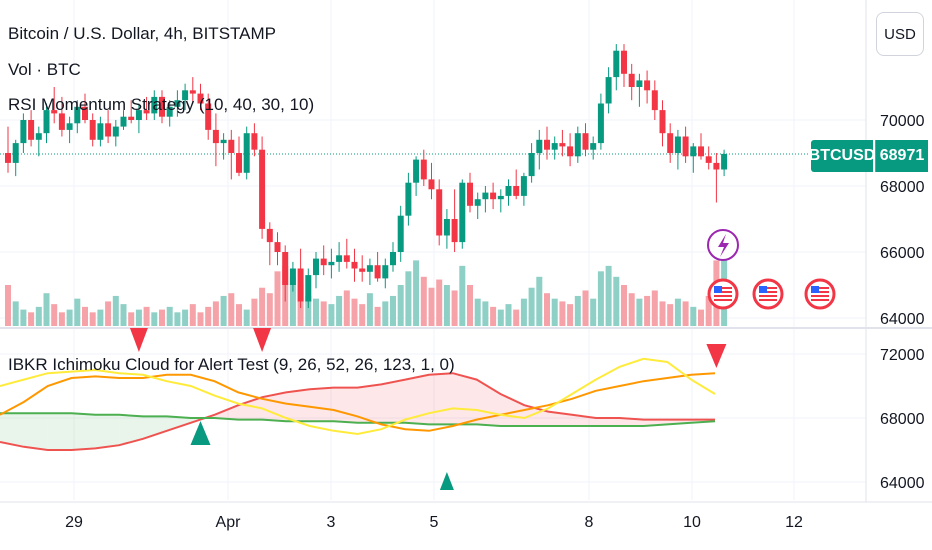 Image resolution: width=932 pixels, height=550 pixels. What do you see at coordinates (434, 522) in the screenshot?
I see `time-tick-label: 5` at bounding box center [434, 522].